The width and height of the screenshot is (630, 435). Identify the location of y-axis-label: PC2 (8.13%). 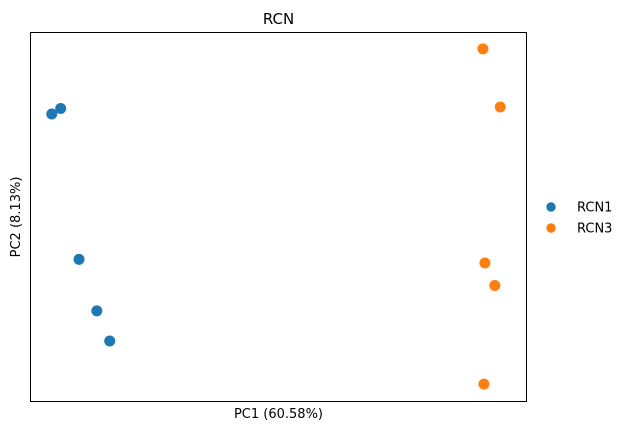
(16, 217).